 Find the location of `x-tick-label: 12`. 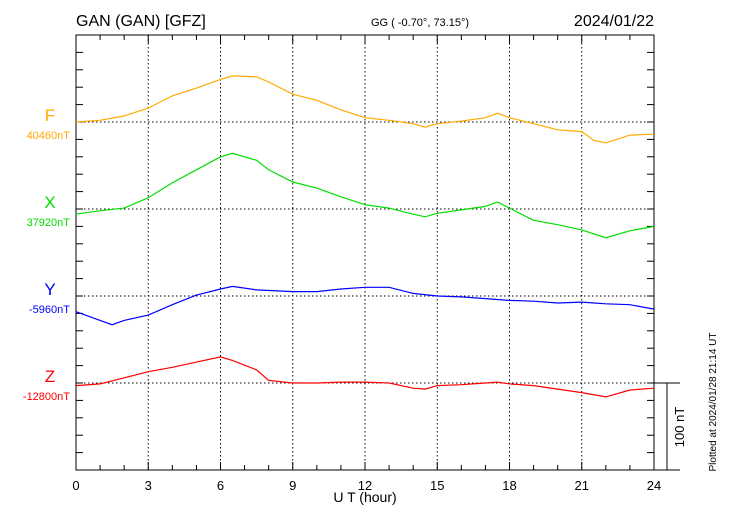

x-tick-label: 12 is located at coordinates (365, 485).